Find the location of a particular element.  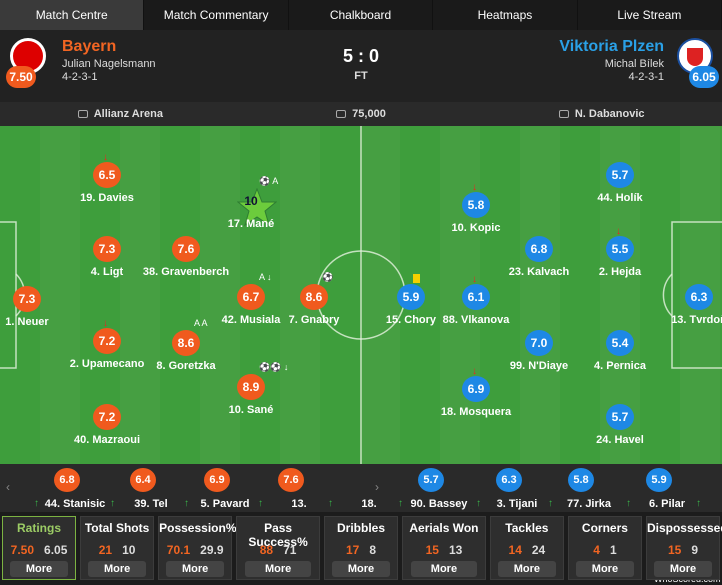

player-card: 5.7 44. Holík is located at coordinates (620, 187).